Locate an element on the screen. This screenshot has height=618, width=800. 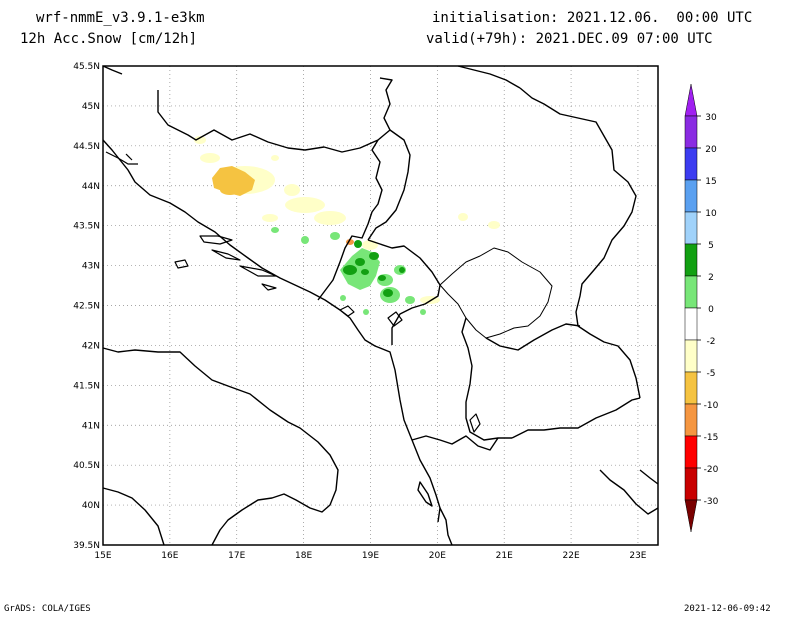
lat-tick-label: 45N is located at coordinates (91, 107).